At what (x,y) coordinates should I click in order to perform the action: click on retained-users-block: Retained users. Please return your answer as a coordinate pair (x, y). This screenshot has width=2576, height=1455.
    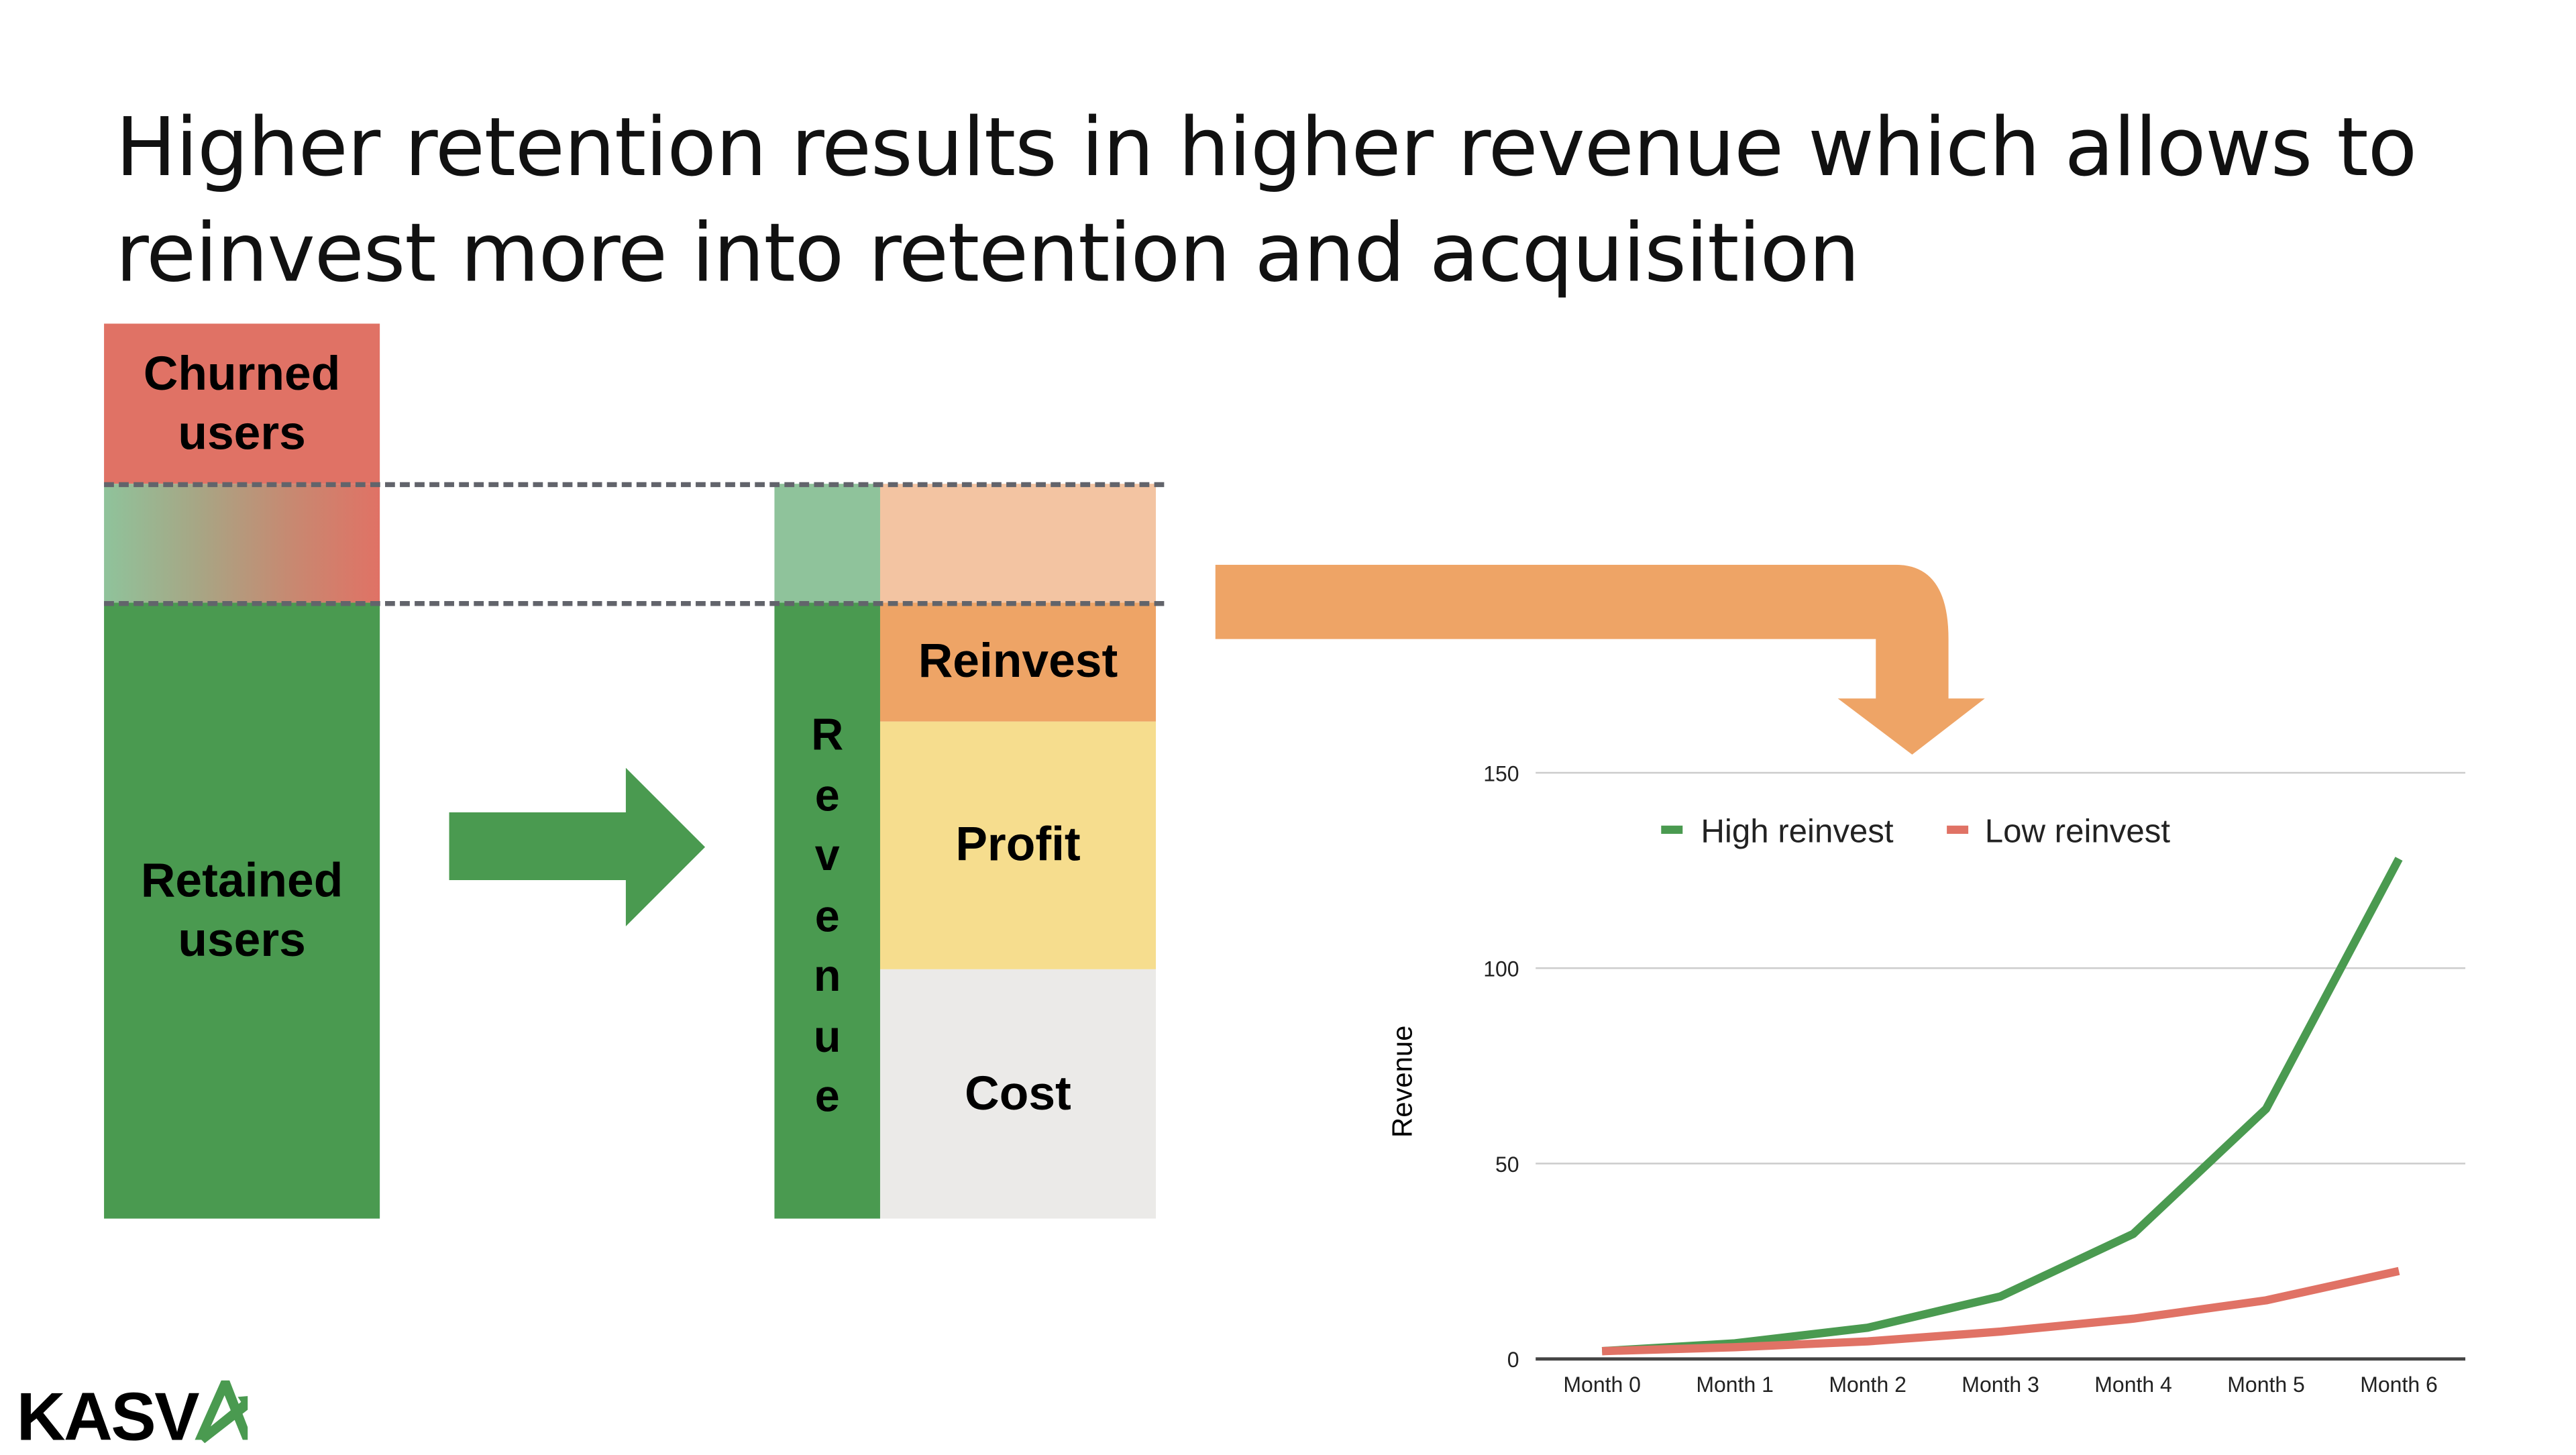
    Looking at the image, I should click on (242, 910).